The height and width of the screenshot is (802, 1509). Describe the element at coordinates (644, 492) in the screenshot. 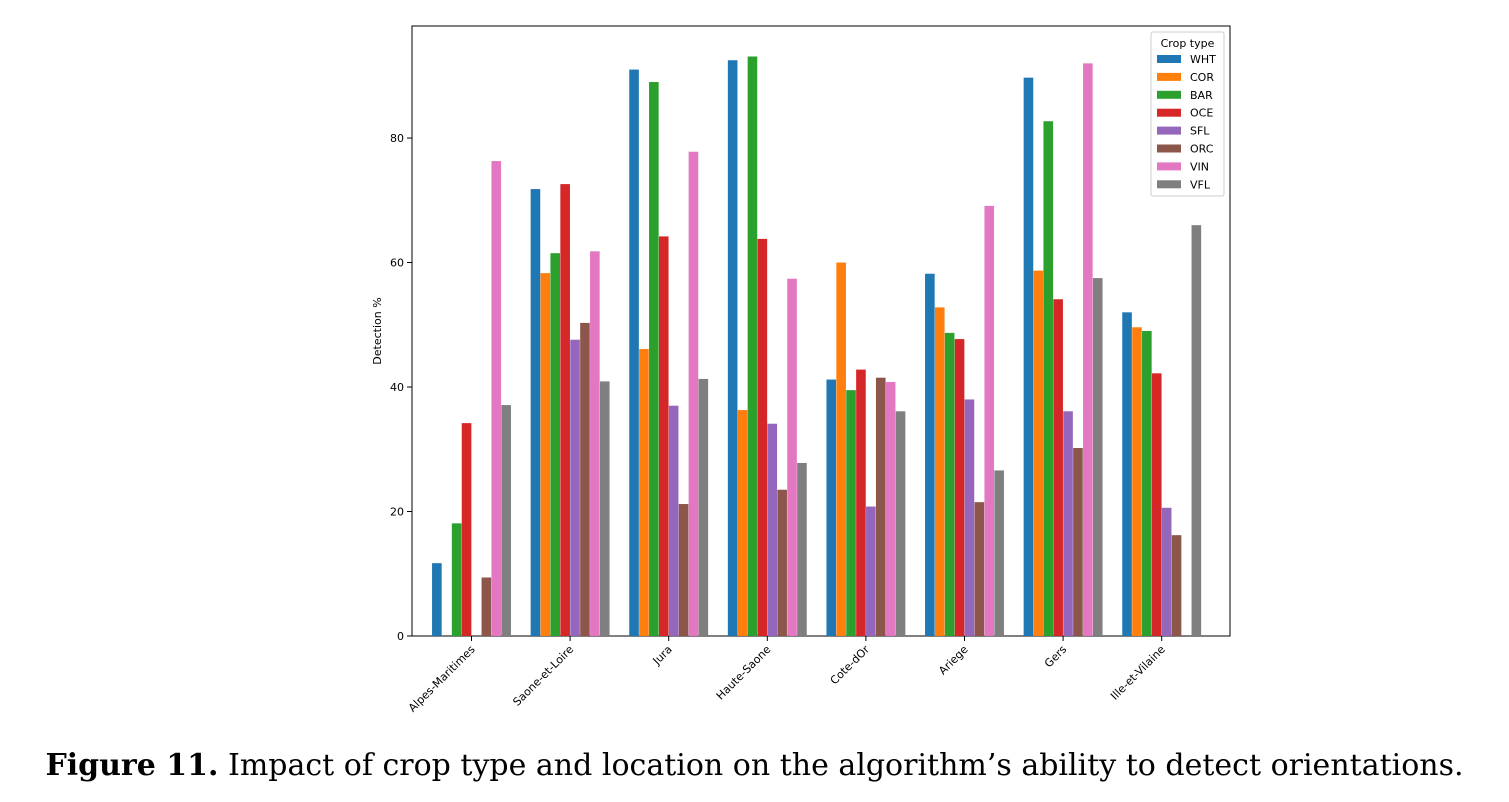

I see `bar-cor-jura` at that location.